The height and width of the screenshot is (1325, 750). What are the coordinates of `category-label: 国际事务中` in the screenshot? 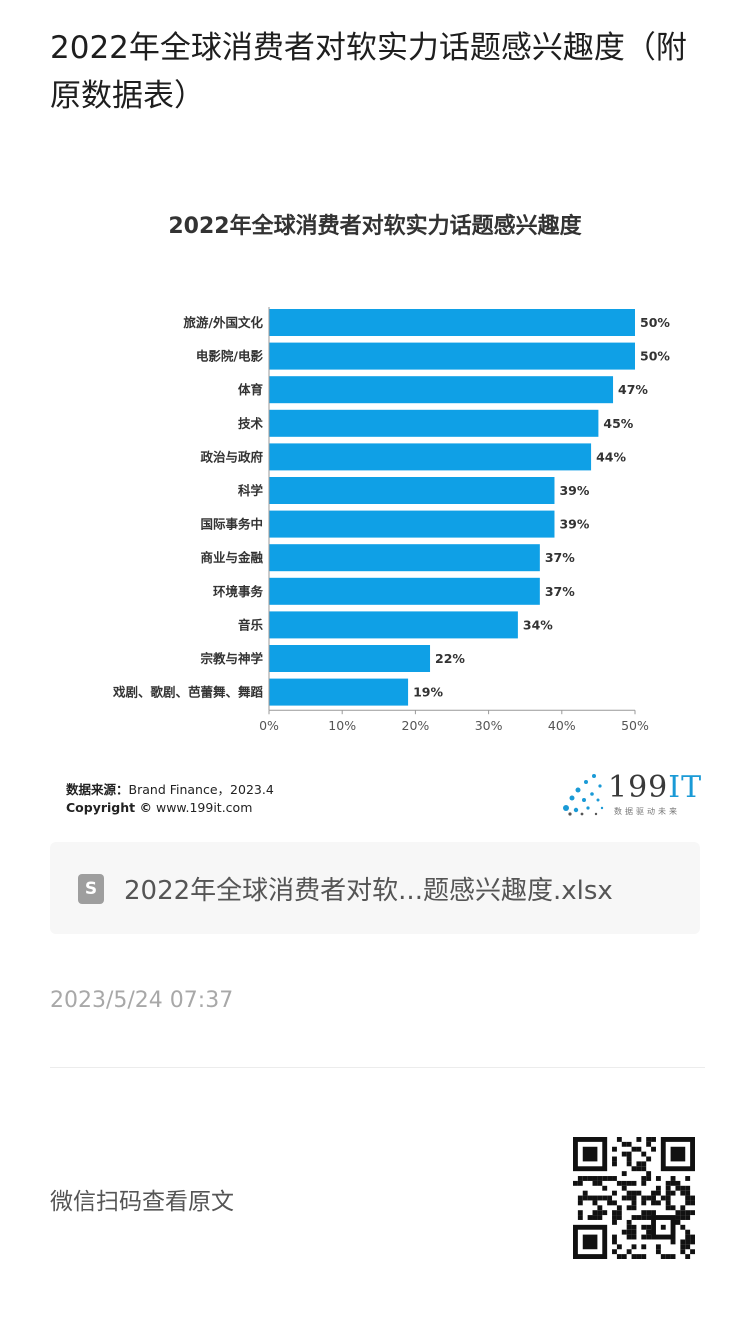 It's located at (231, 524).